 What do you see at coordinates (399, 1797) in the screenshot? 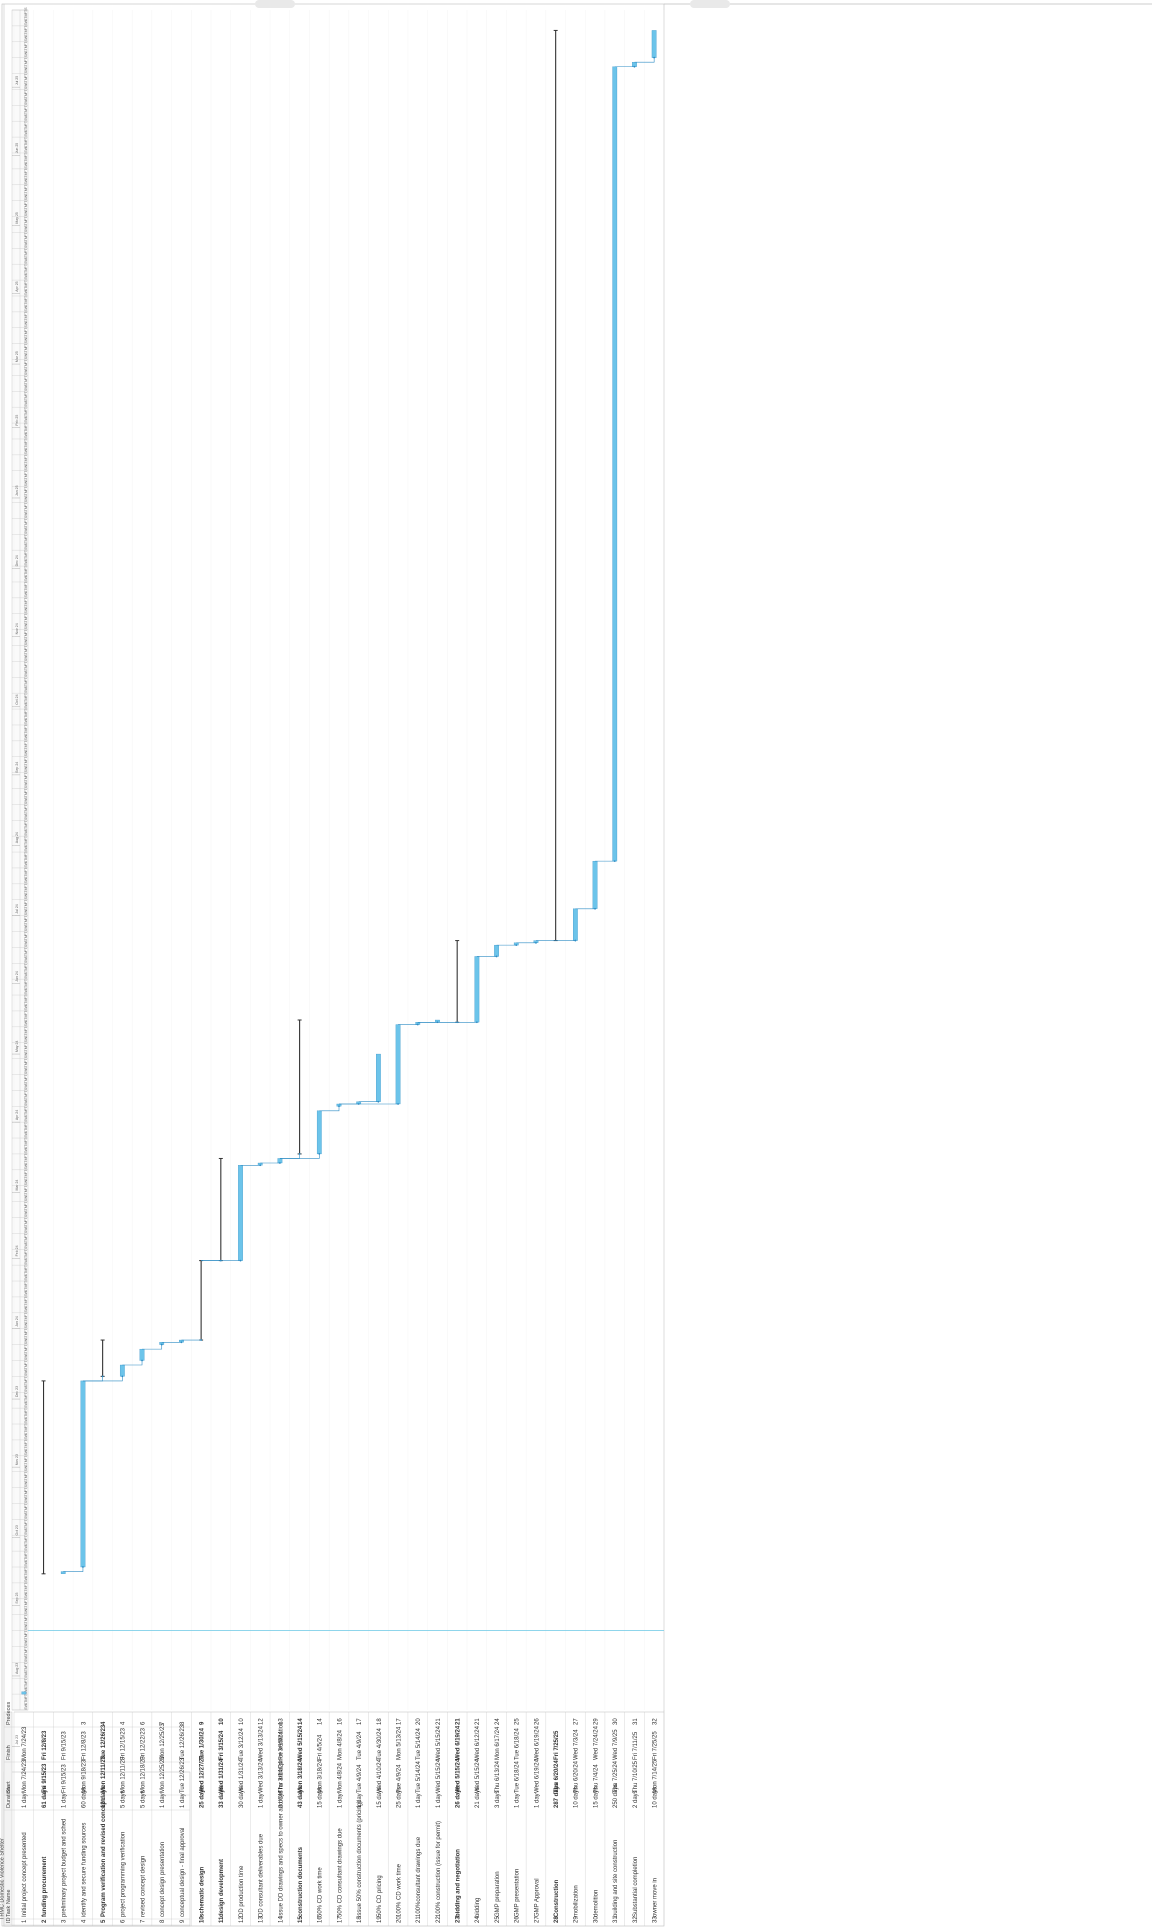
I see `task-duration: 25 days` at bounding box center [399, 1797].